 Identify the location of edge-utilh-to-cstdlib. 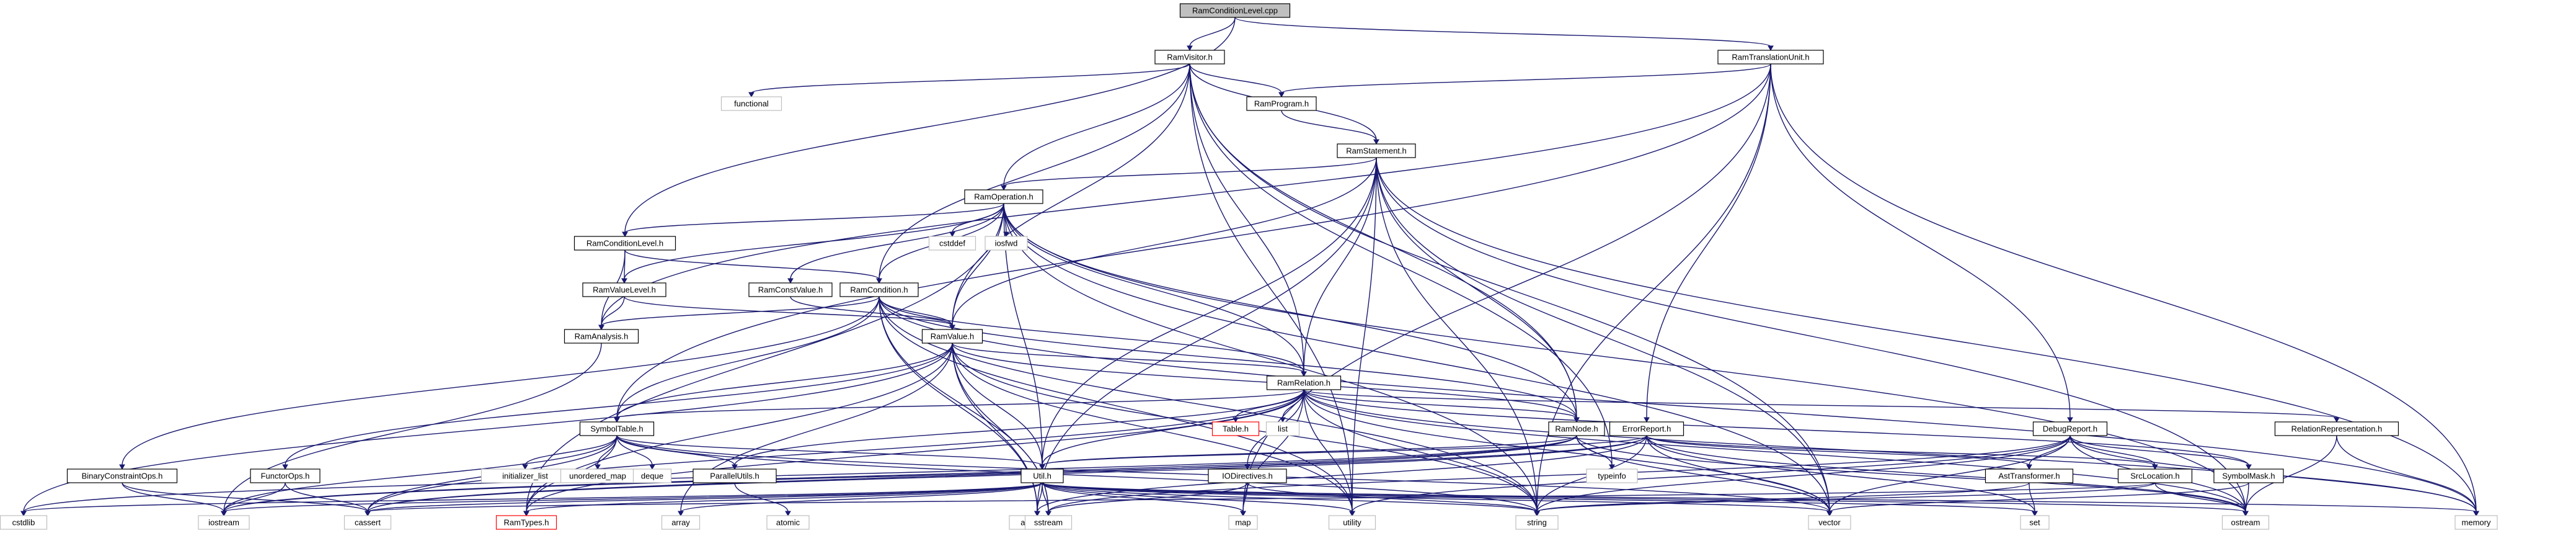
(533, 497).